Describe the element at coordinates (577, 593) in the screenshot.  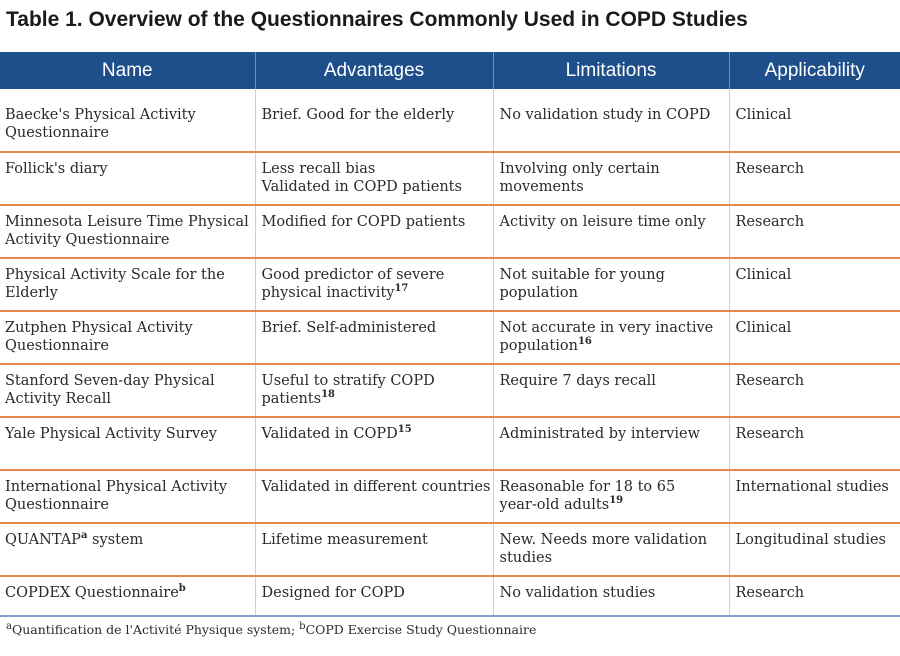
I see `limitations-line: No validation studies` at that location.